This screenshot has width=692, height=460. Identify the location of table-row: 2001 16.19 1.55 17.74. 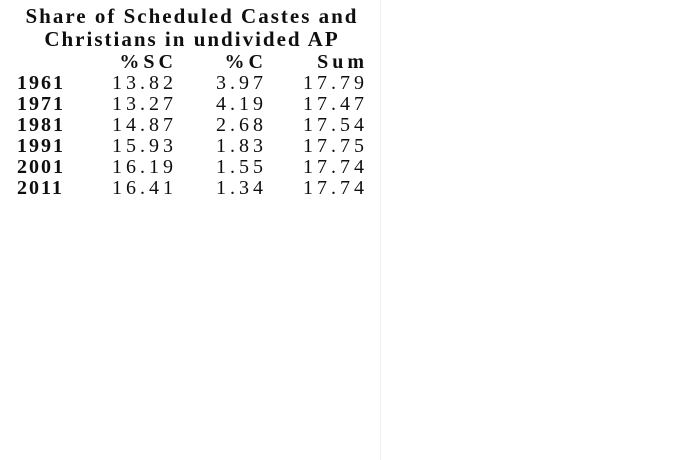
(192, 167).